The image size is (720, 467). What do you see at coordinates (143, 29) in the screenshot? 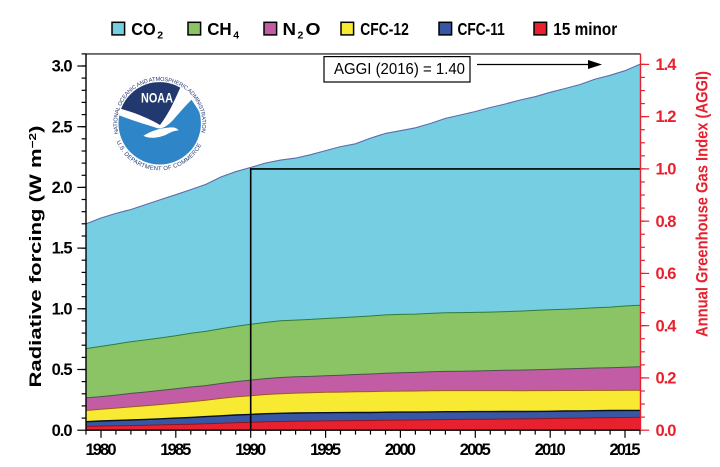
I see `svg-text: CO` at bounding box center [143, 29].